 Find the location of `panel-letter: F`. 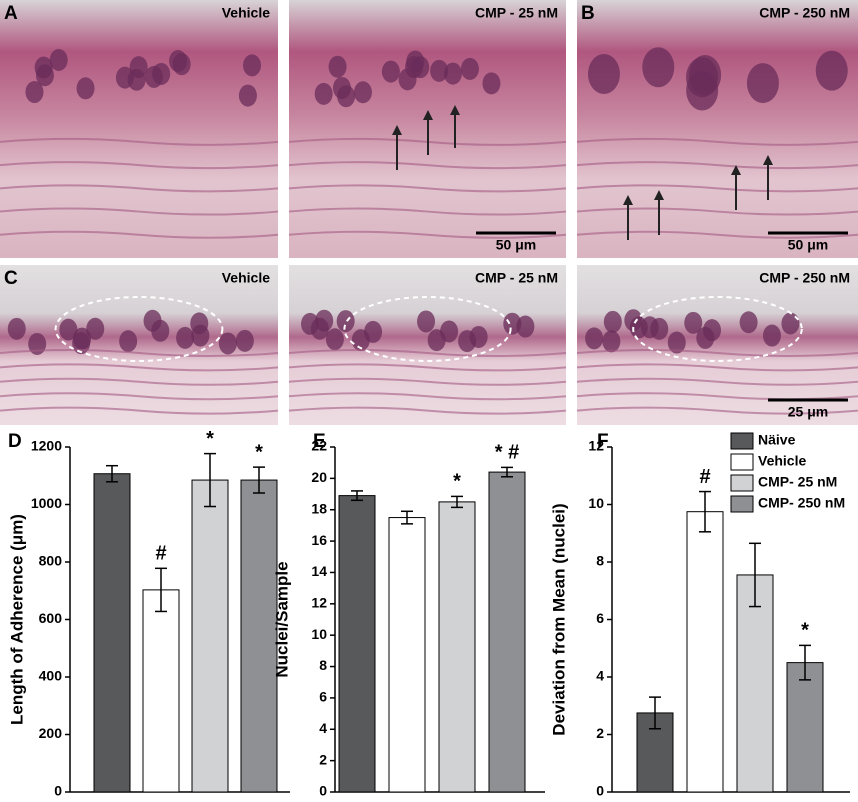

panel-letter: F is located at coordinates (603, 441).